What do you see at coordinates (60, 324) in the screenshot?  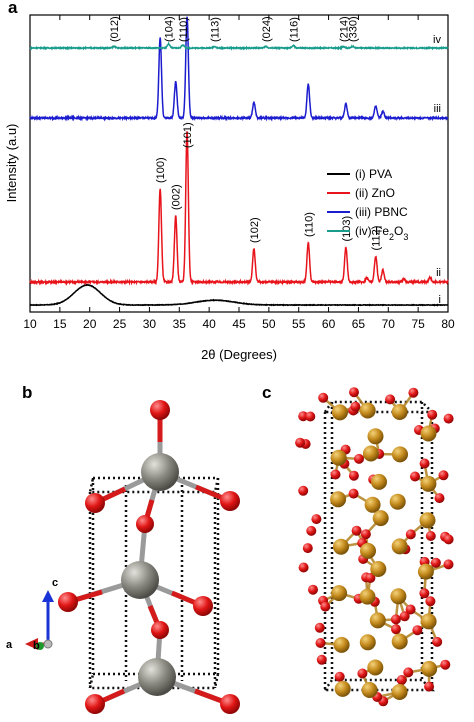 I see `x-tick-label: 15` at bounding box center [60, 324].